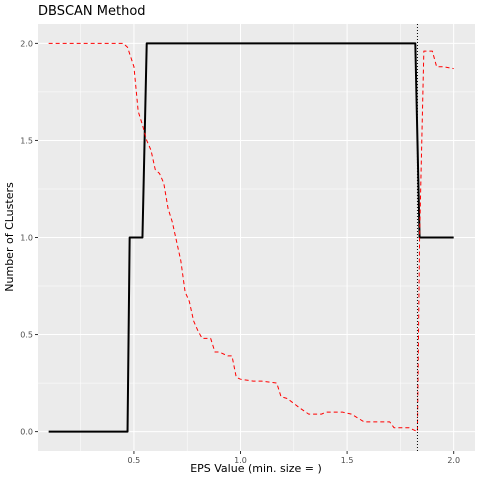 The height and width of the screenshot is (484, 480). What do you see at coordinates (9, 237) in the screenshot?
I see `y-axis-title: Number of CLusters` at bounding box center [9, 237].